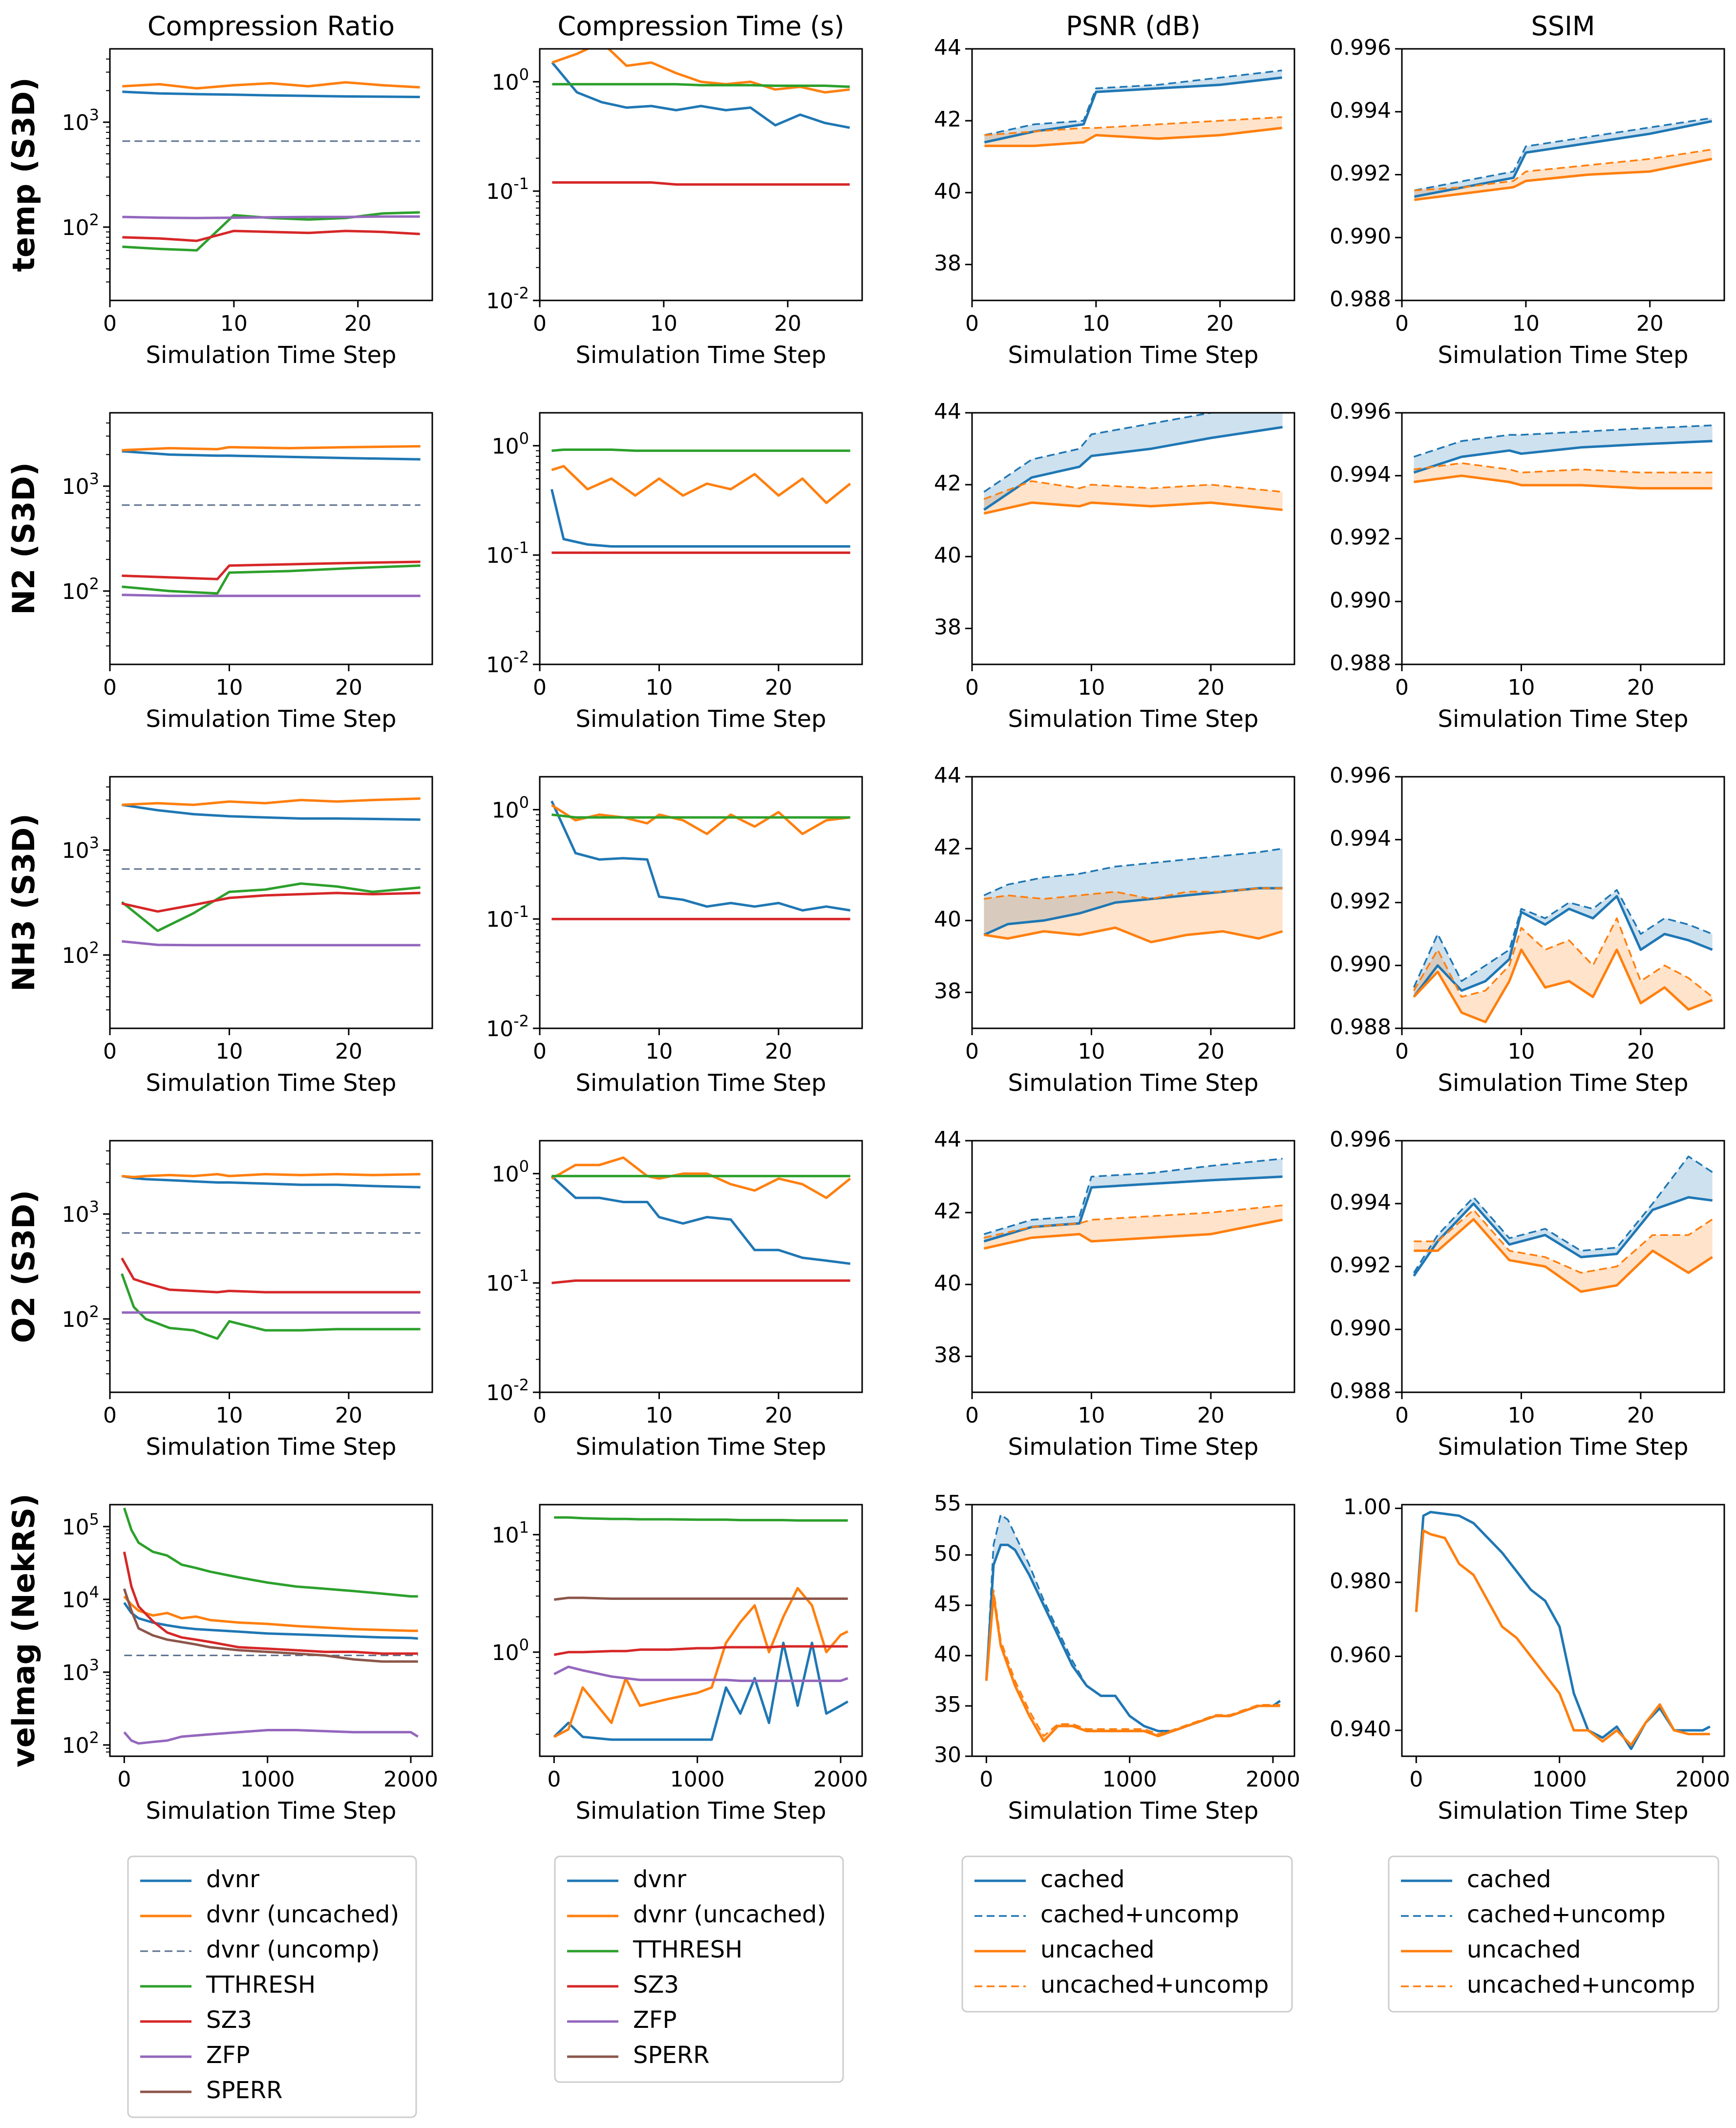 This screenshot has height=2128, width=1736. I want to click on chart-n2-s3d-compression-ratio: 0 10 20 Simulation Time Step 10² 10³, so click(247, 572).